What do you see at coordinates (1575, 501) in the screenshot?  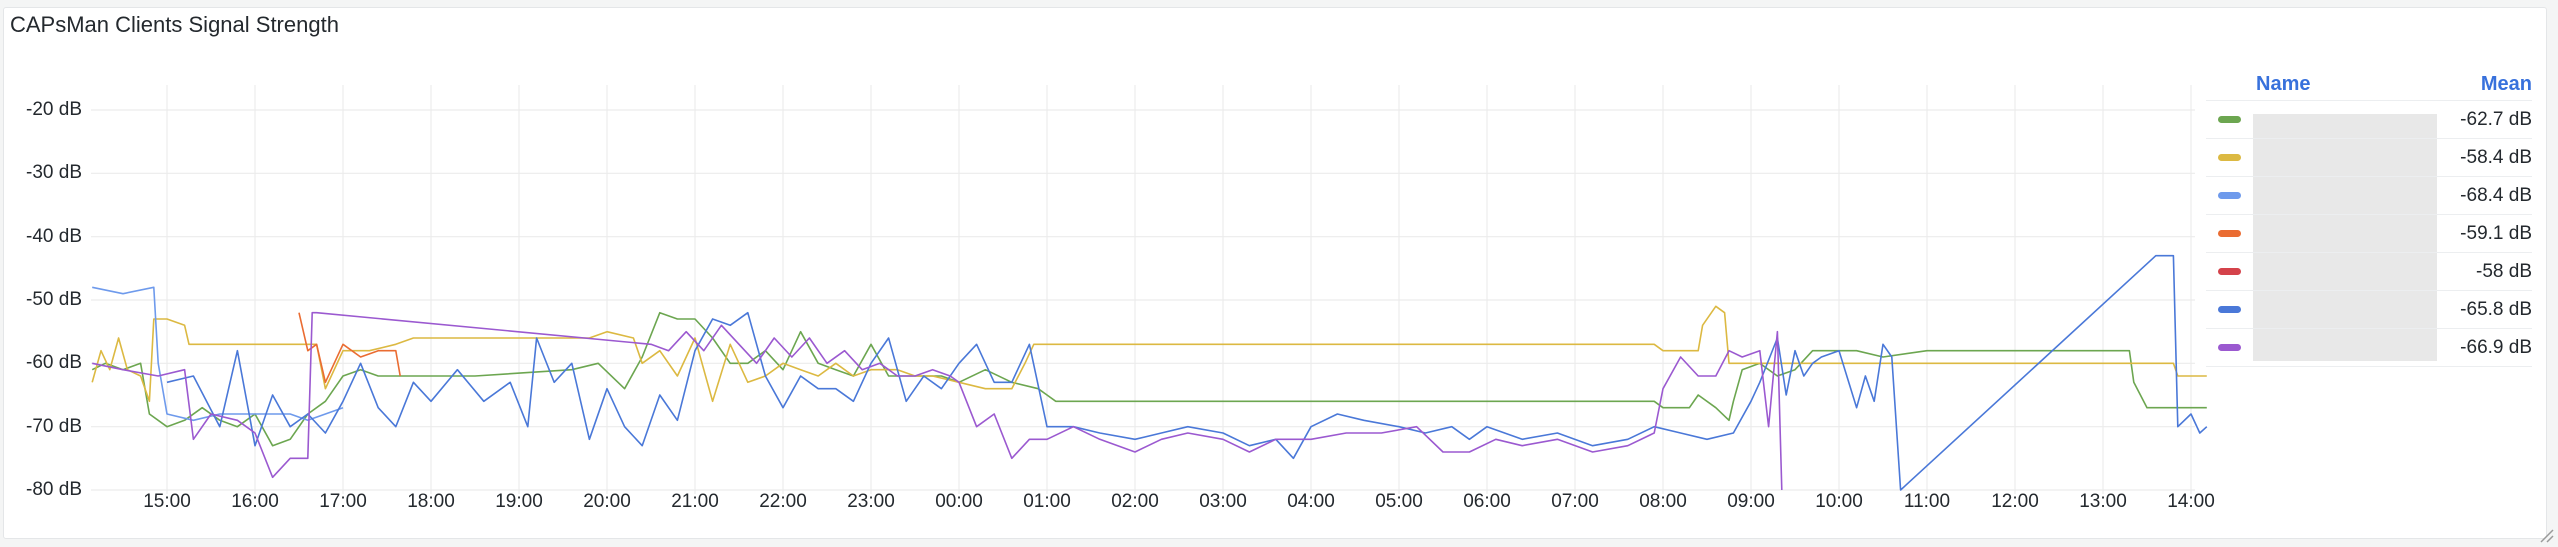 I see `x-tick-label: 07:00` at bounding box center [1575, 501].